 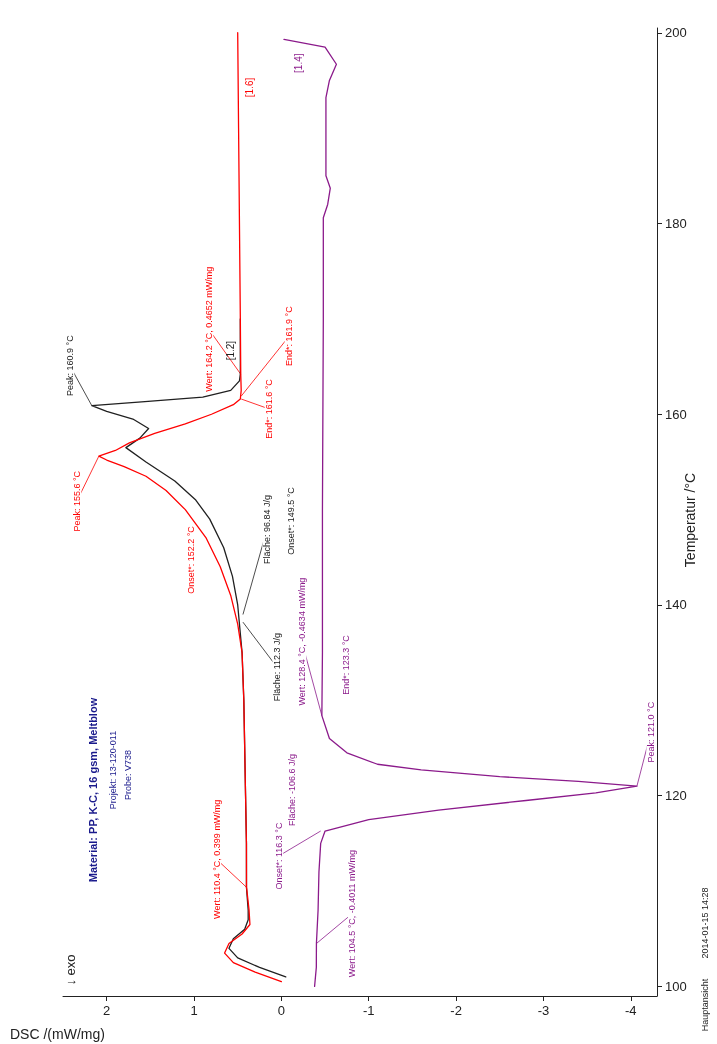 What do you see at coordinates (301, 641) in the screenshot?
I see `annotation: Wert: 128.4 °C, -0.4634 mW/mg` at bounding box center [301, 641].